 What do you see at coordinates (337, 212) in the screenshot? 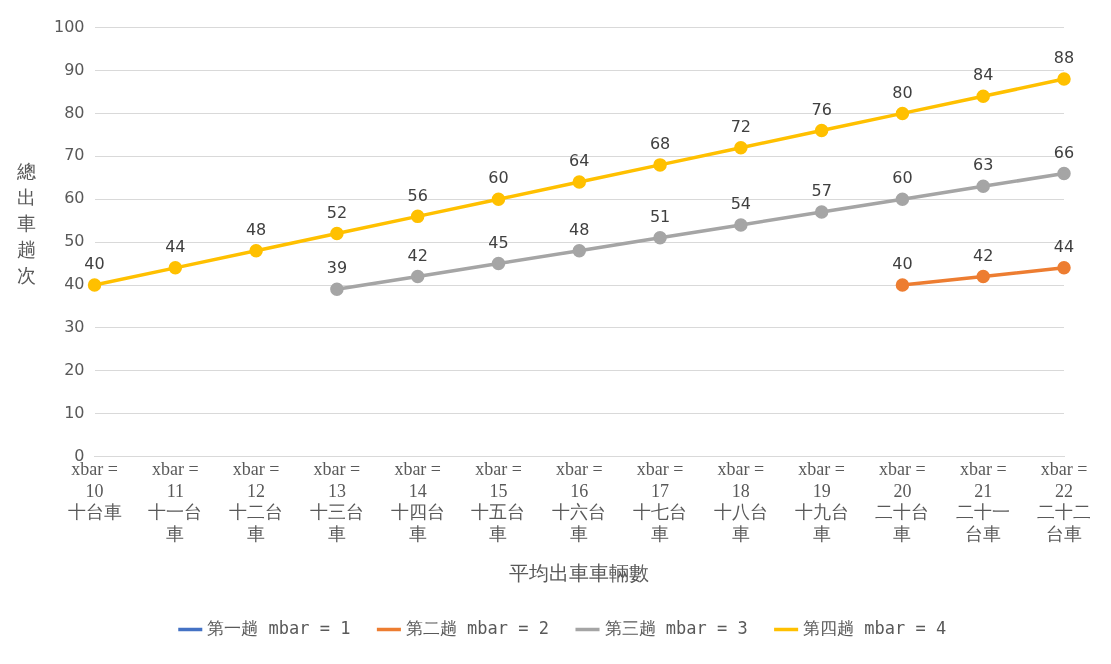
I see `data-label: 52` at bounding box center [337, 212].